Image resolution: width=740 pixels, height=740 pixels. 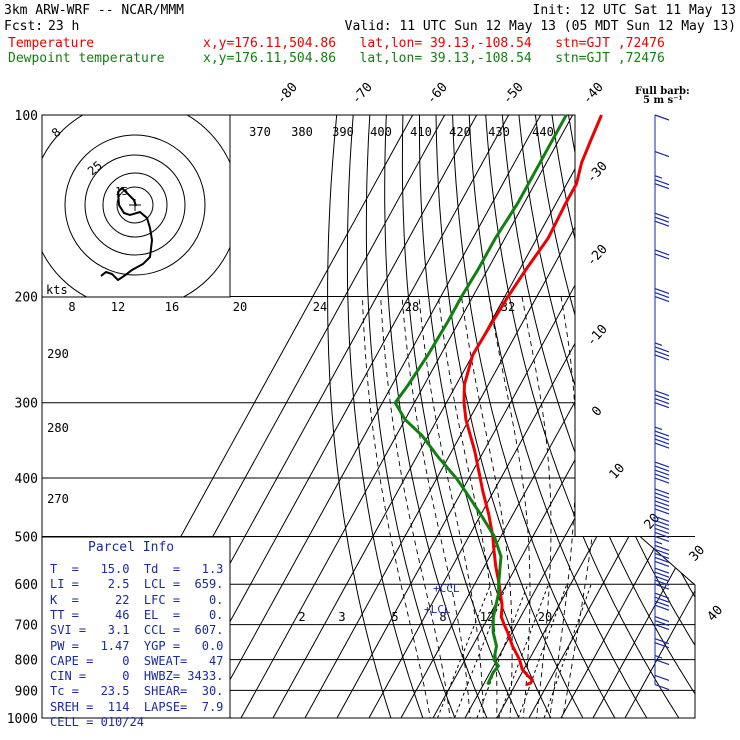 I want to click on theta-e-label: 24, so click(x=320, y=307).